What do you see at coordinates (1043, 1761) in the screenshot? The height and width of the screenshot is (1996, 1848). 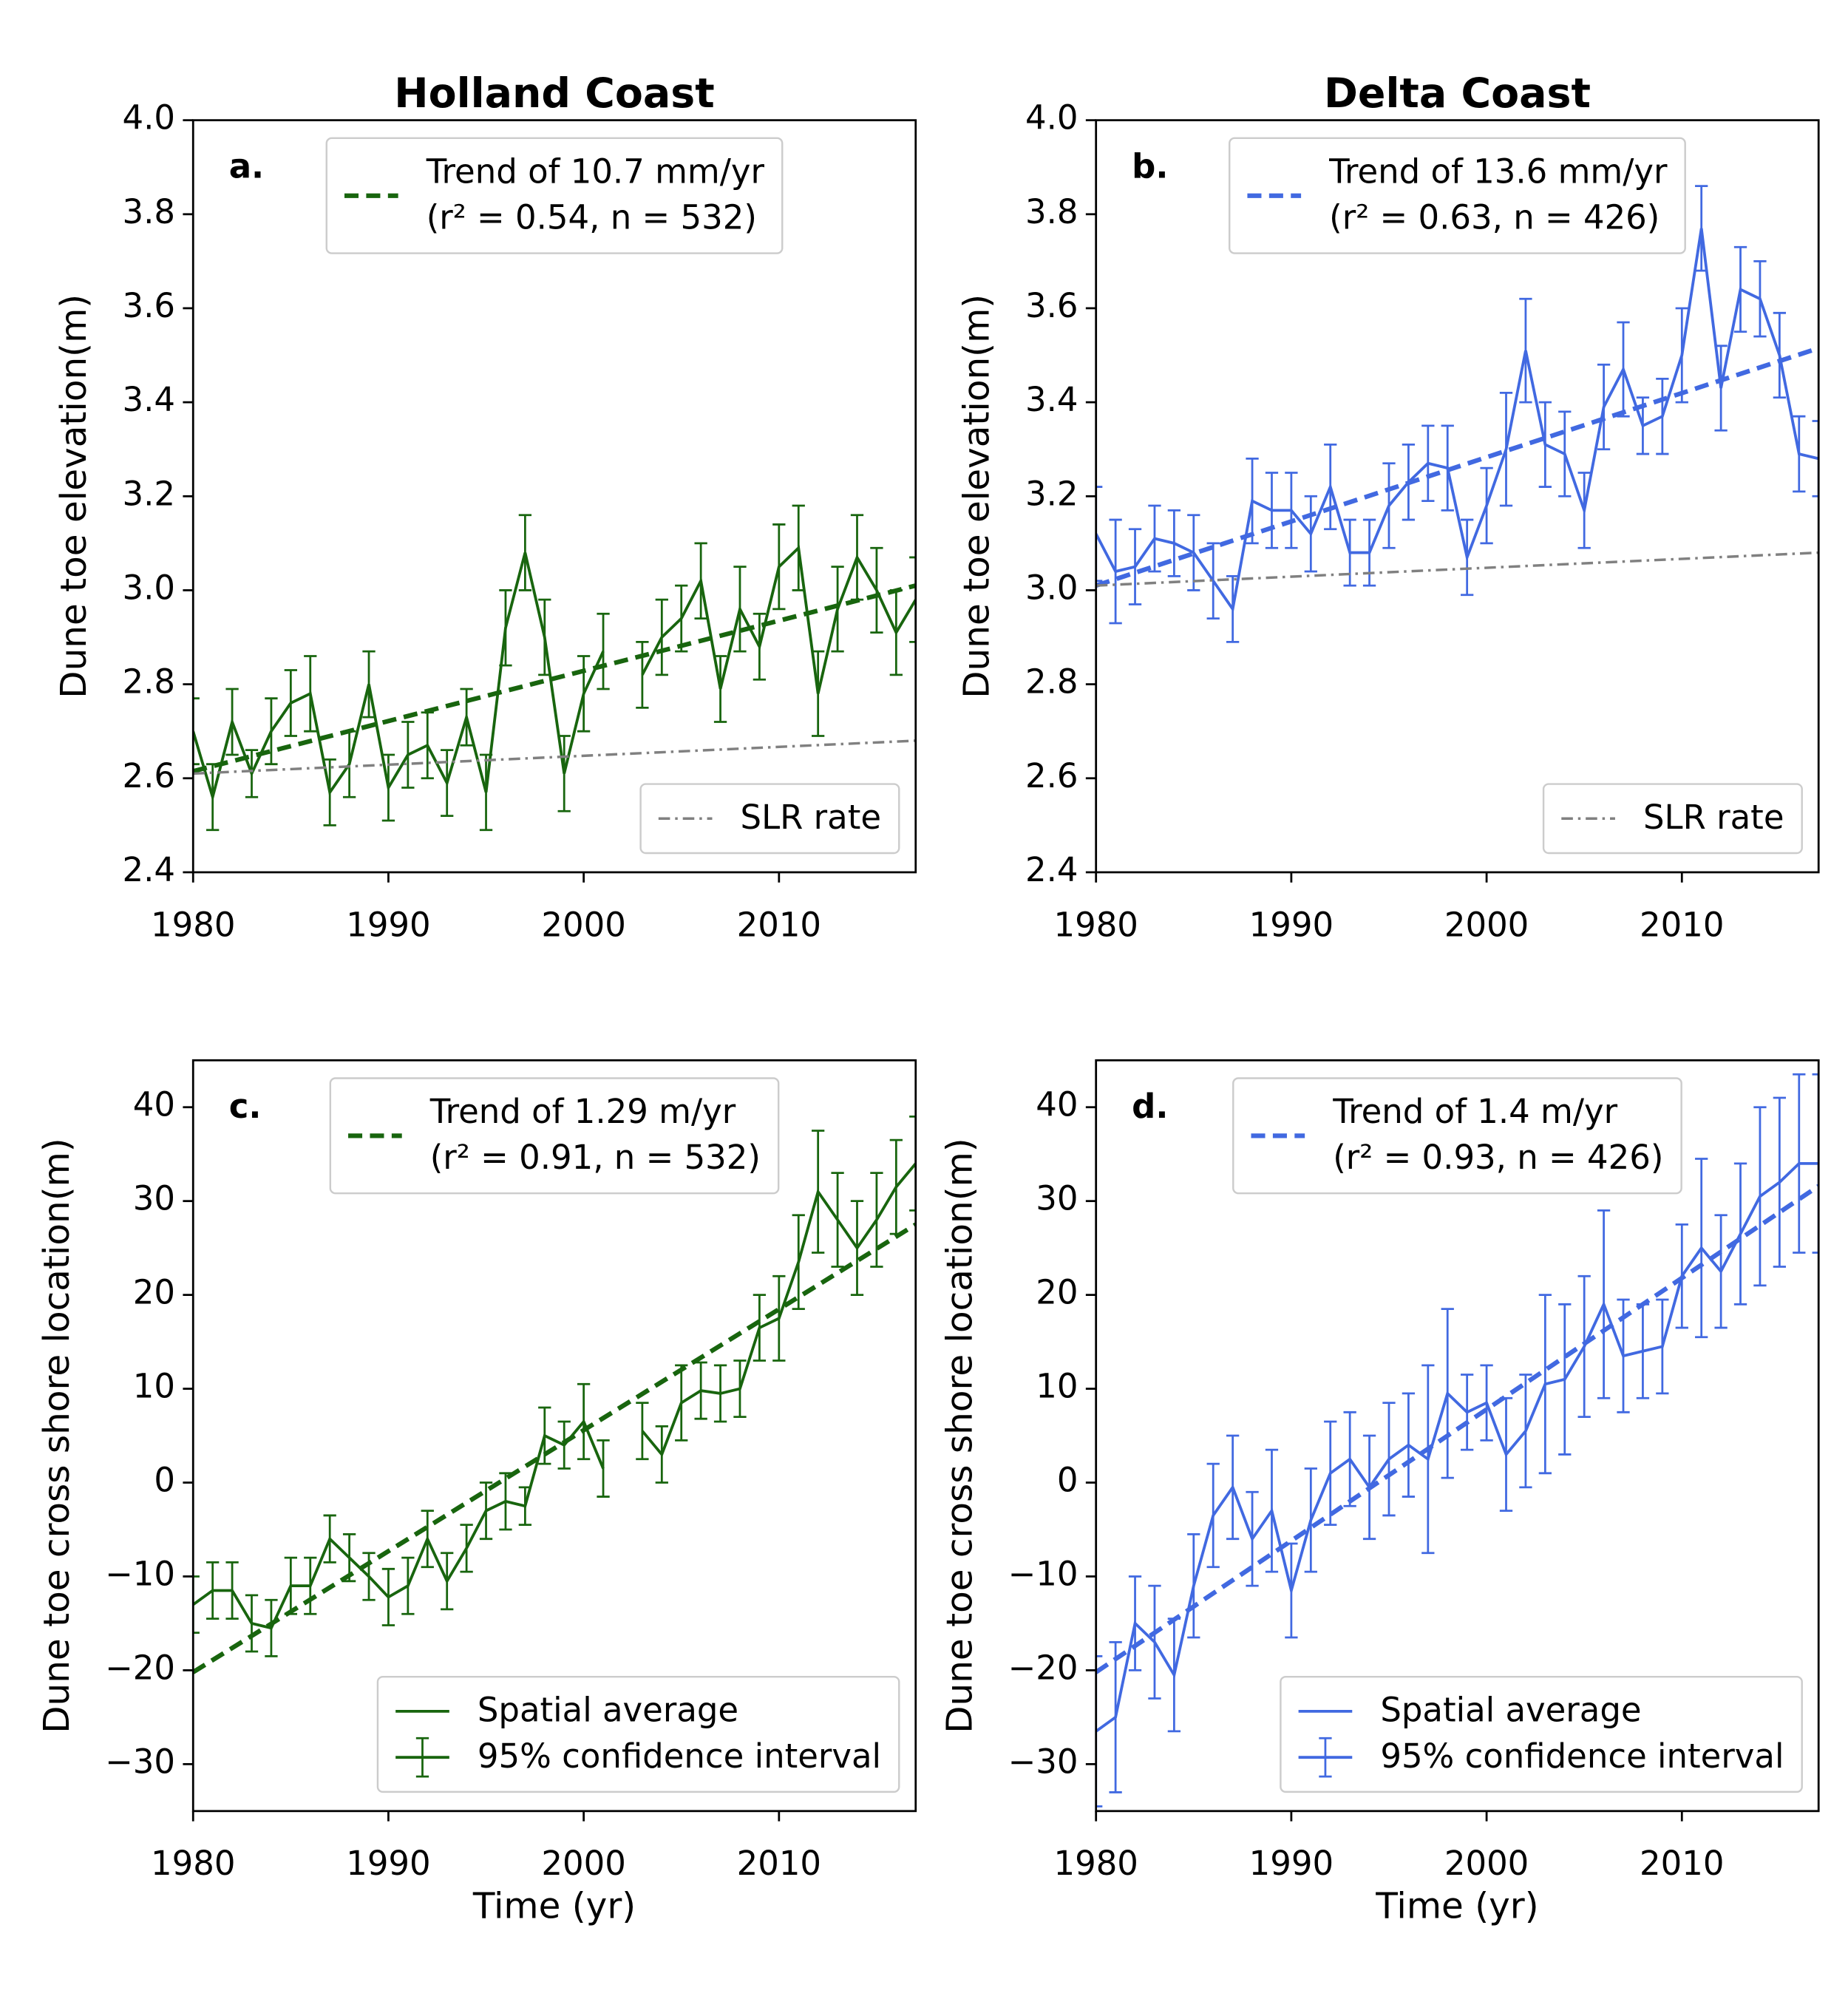 I see `y-tick-label: −30` at bounding box center [1043, 1761].